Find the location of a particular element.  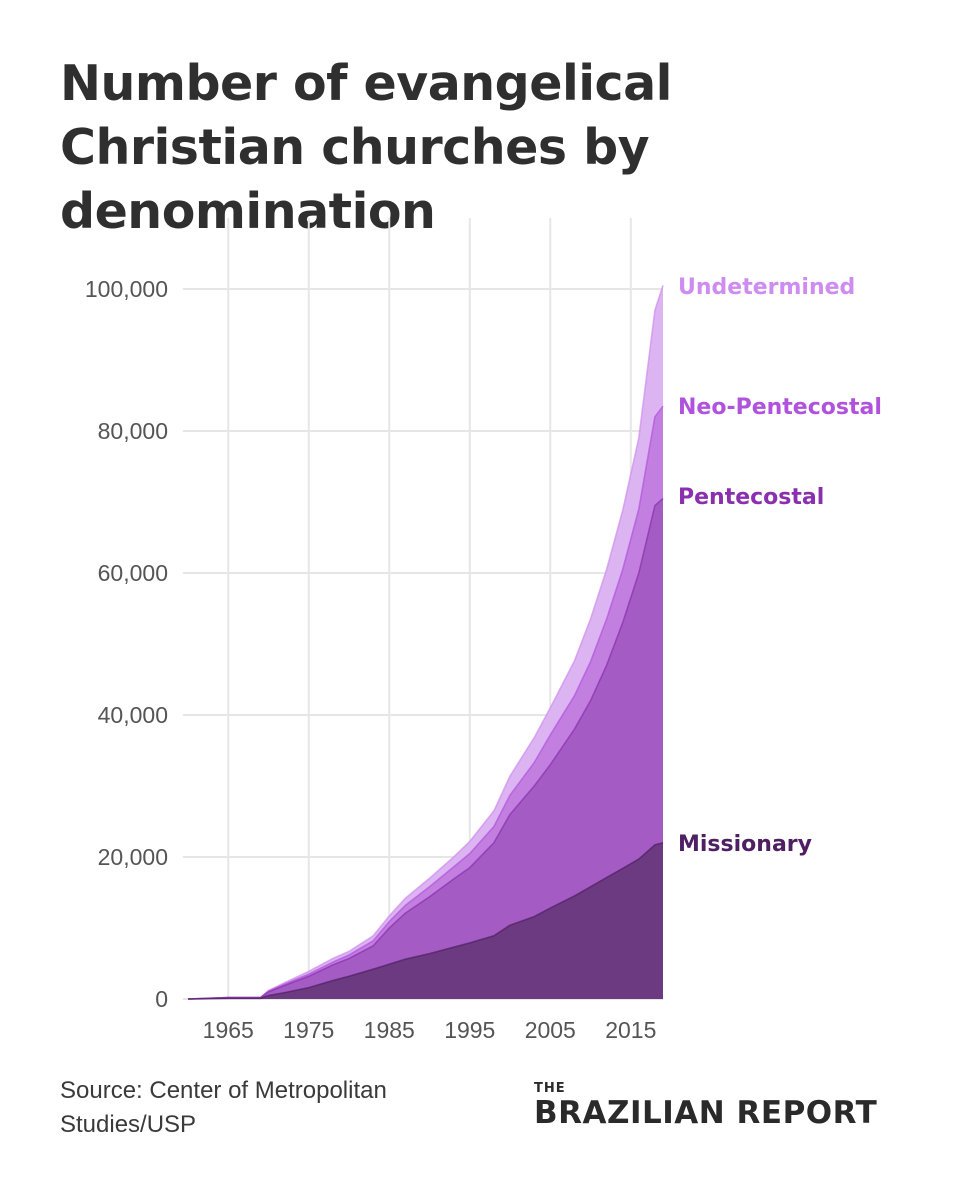

y-tick-label-20000: 20,000 is located at coordinates (133, 857).